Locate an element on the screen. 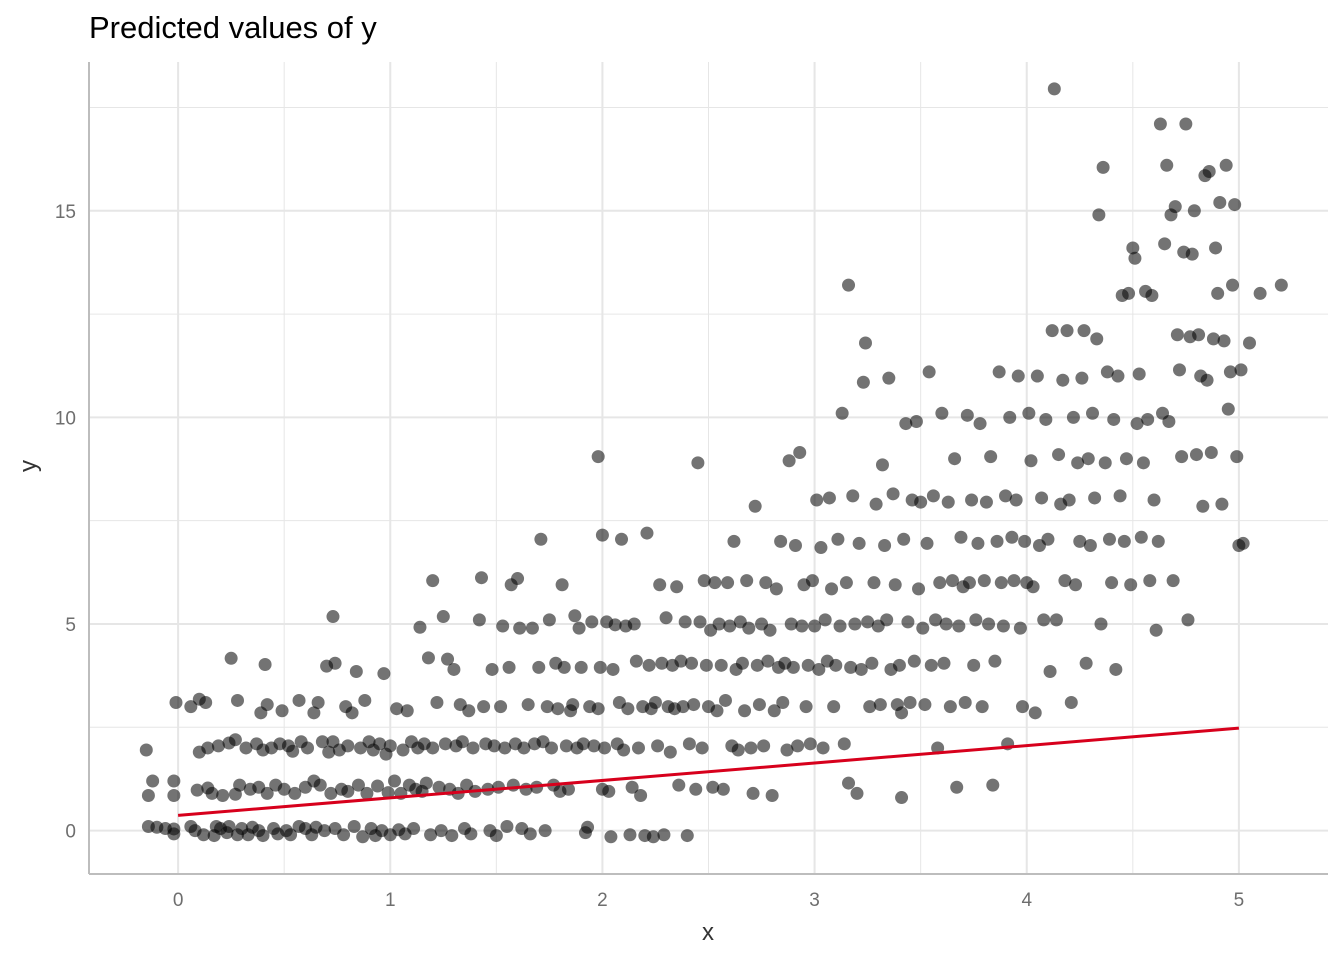 This screenshot has height=960, width=1344. x-tick-label: 5 is located at coordinates (1239, 900).